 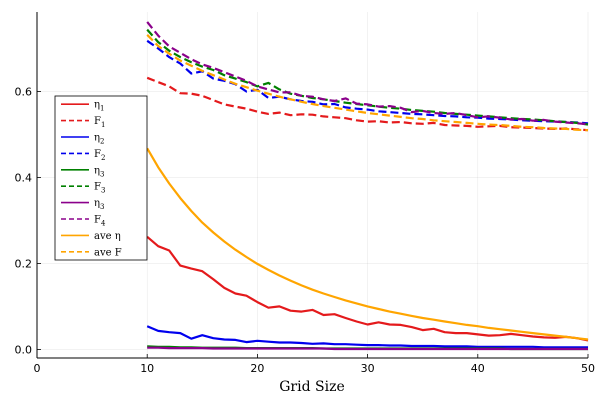 I want to click on y-tick-label: 0.4, so click(x=24, y=177).